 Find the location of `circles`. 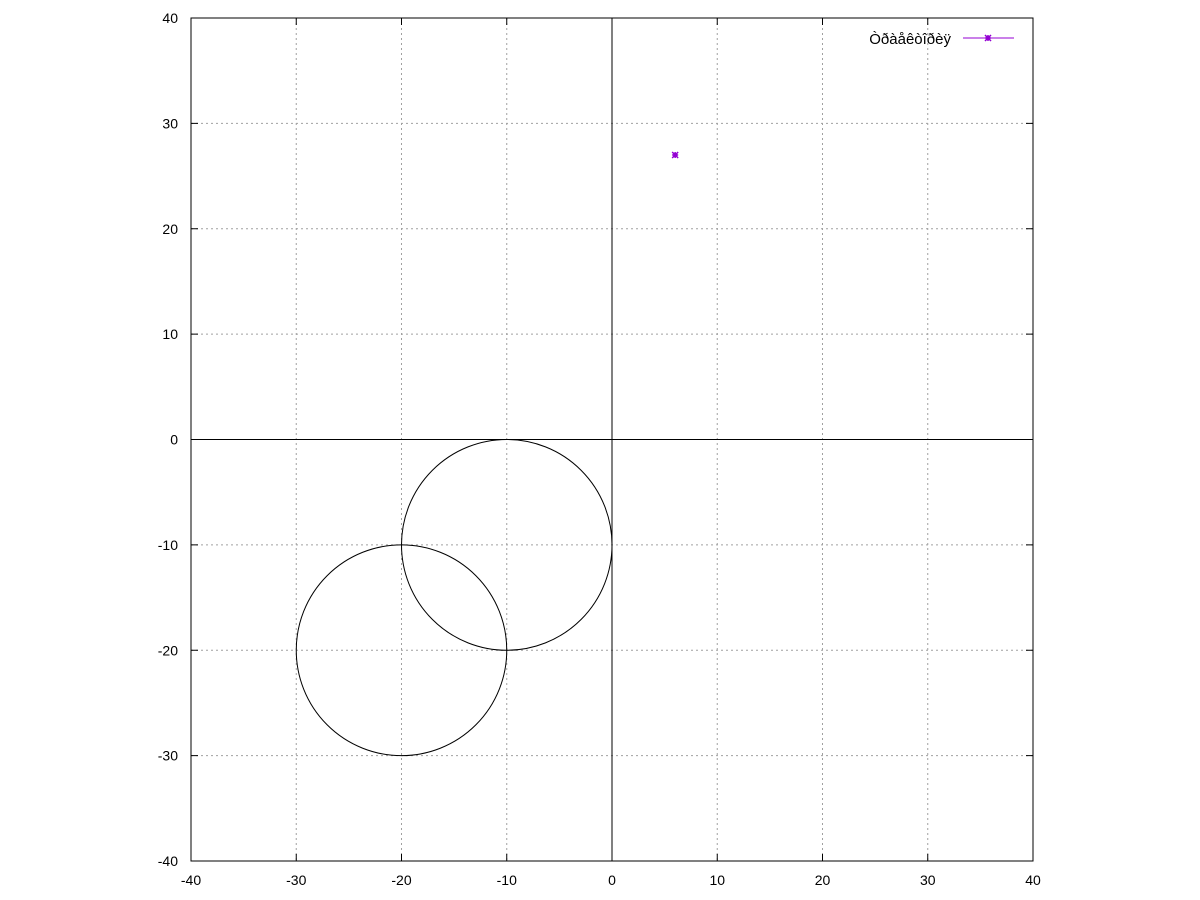

circles is located at coordinates (454, 598).